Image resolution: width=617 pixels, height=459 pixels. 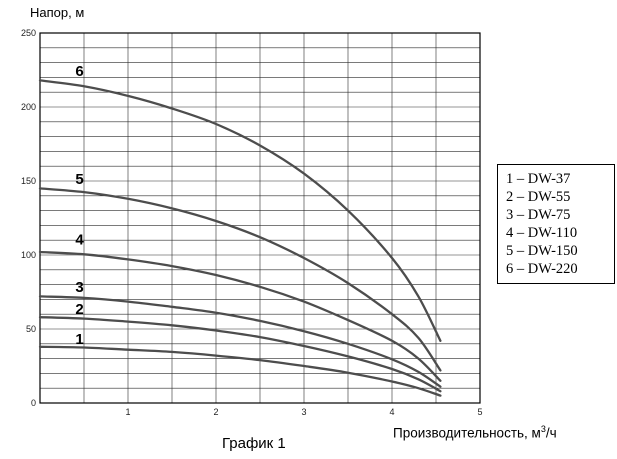 I want to click on x-axis-title-text: Производительность, м, so click(x=467, y=433).